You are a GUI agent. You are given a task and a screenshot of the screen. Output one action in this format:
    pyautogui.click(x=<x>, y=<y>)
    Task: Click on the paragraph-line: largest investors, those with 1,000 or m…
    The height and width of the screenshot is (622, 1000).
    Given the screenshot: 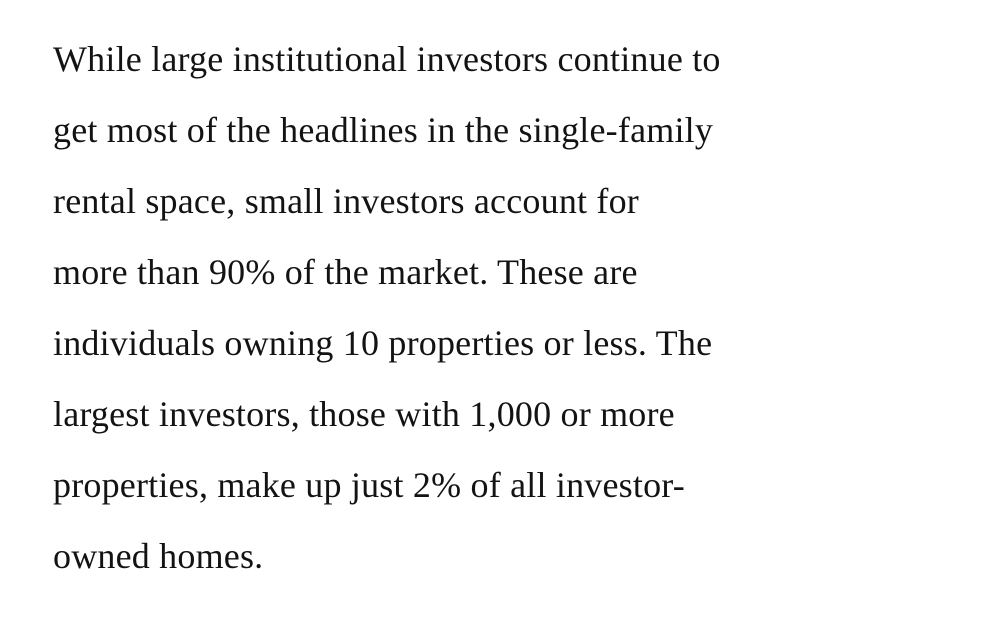 What is the action you would take?
    pyautogui.click(x=364, y=414)
    